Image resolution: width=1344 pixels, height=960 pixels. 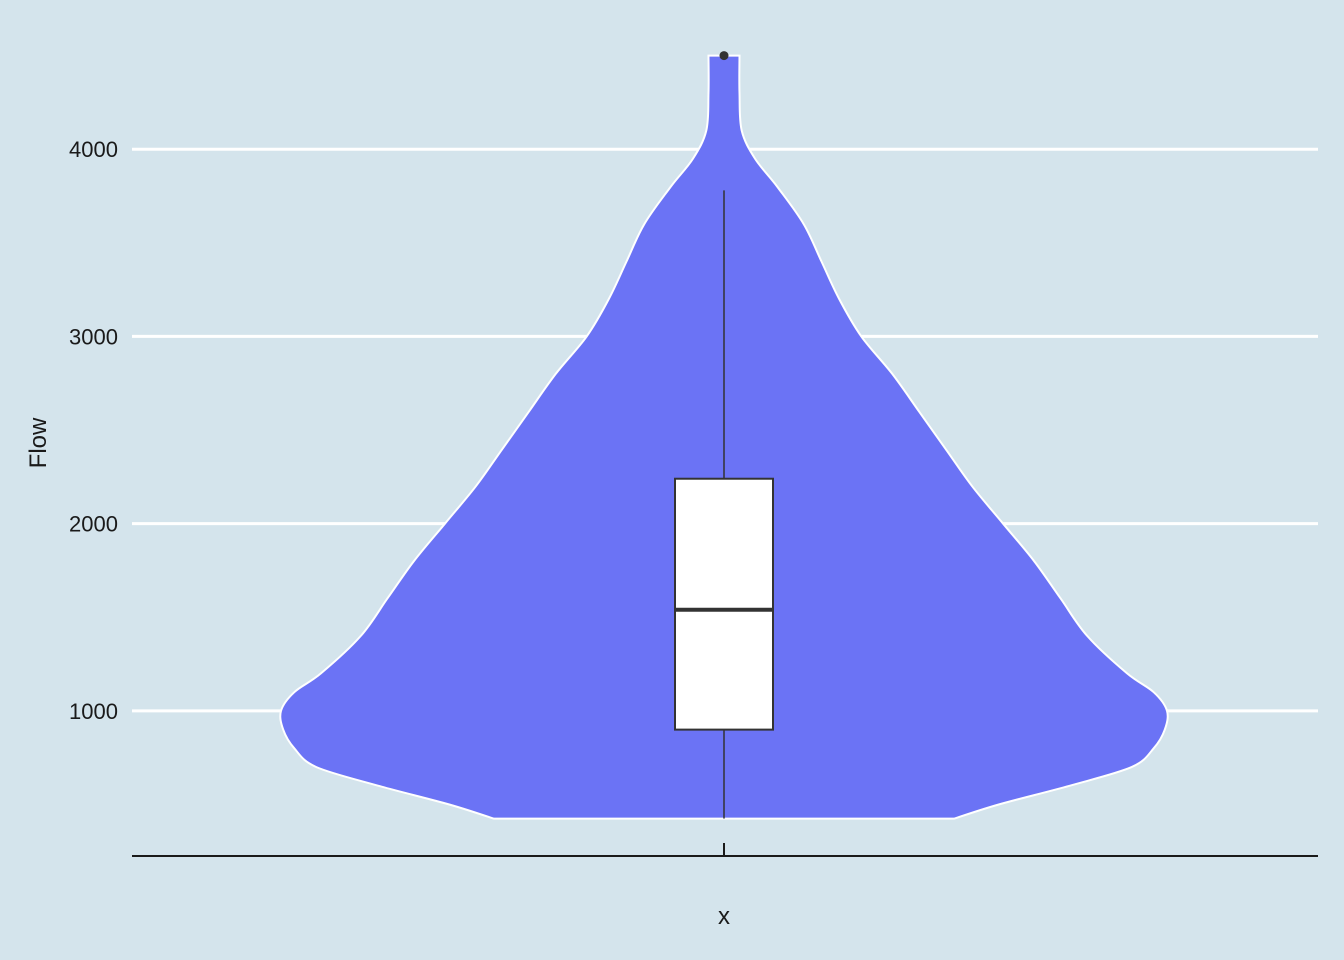 What do you see at coordinates (93, 149) in the screenshot?
I see `y-tick-label-4000: 4000` at bounding box center [93, 149].